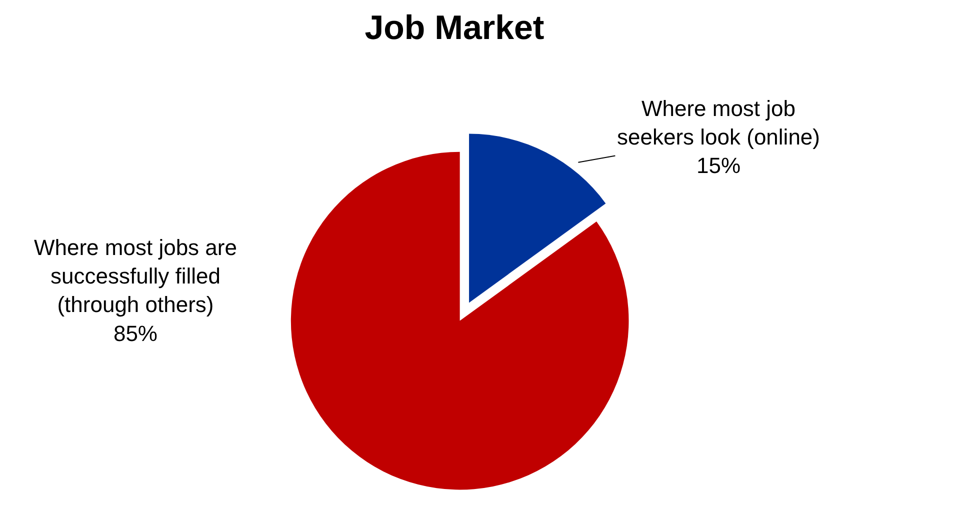 Image resolution: width=967 pixels, height=510 pixels. Describe the element at coordinates (718, 123) in the screenshot. I see `slice-label: Where most job seekers look (online)` at that location.